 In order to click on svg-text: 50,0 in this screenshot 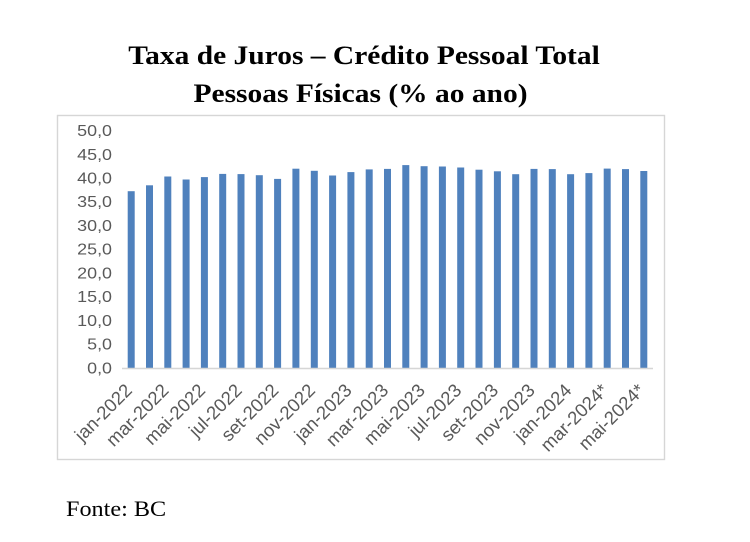, I will do `click(94, 131)`.